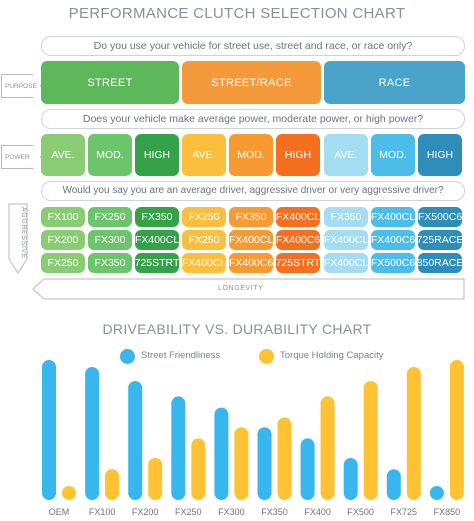 This screenshot has height=521, width=474. Describe the element at coordinates (92, 433) in the screenshot. I see `bar-street-fx100` at that location.